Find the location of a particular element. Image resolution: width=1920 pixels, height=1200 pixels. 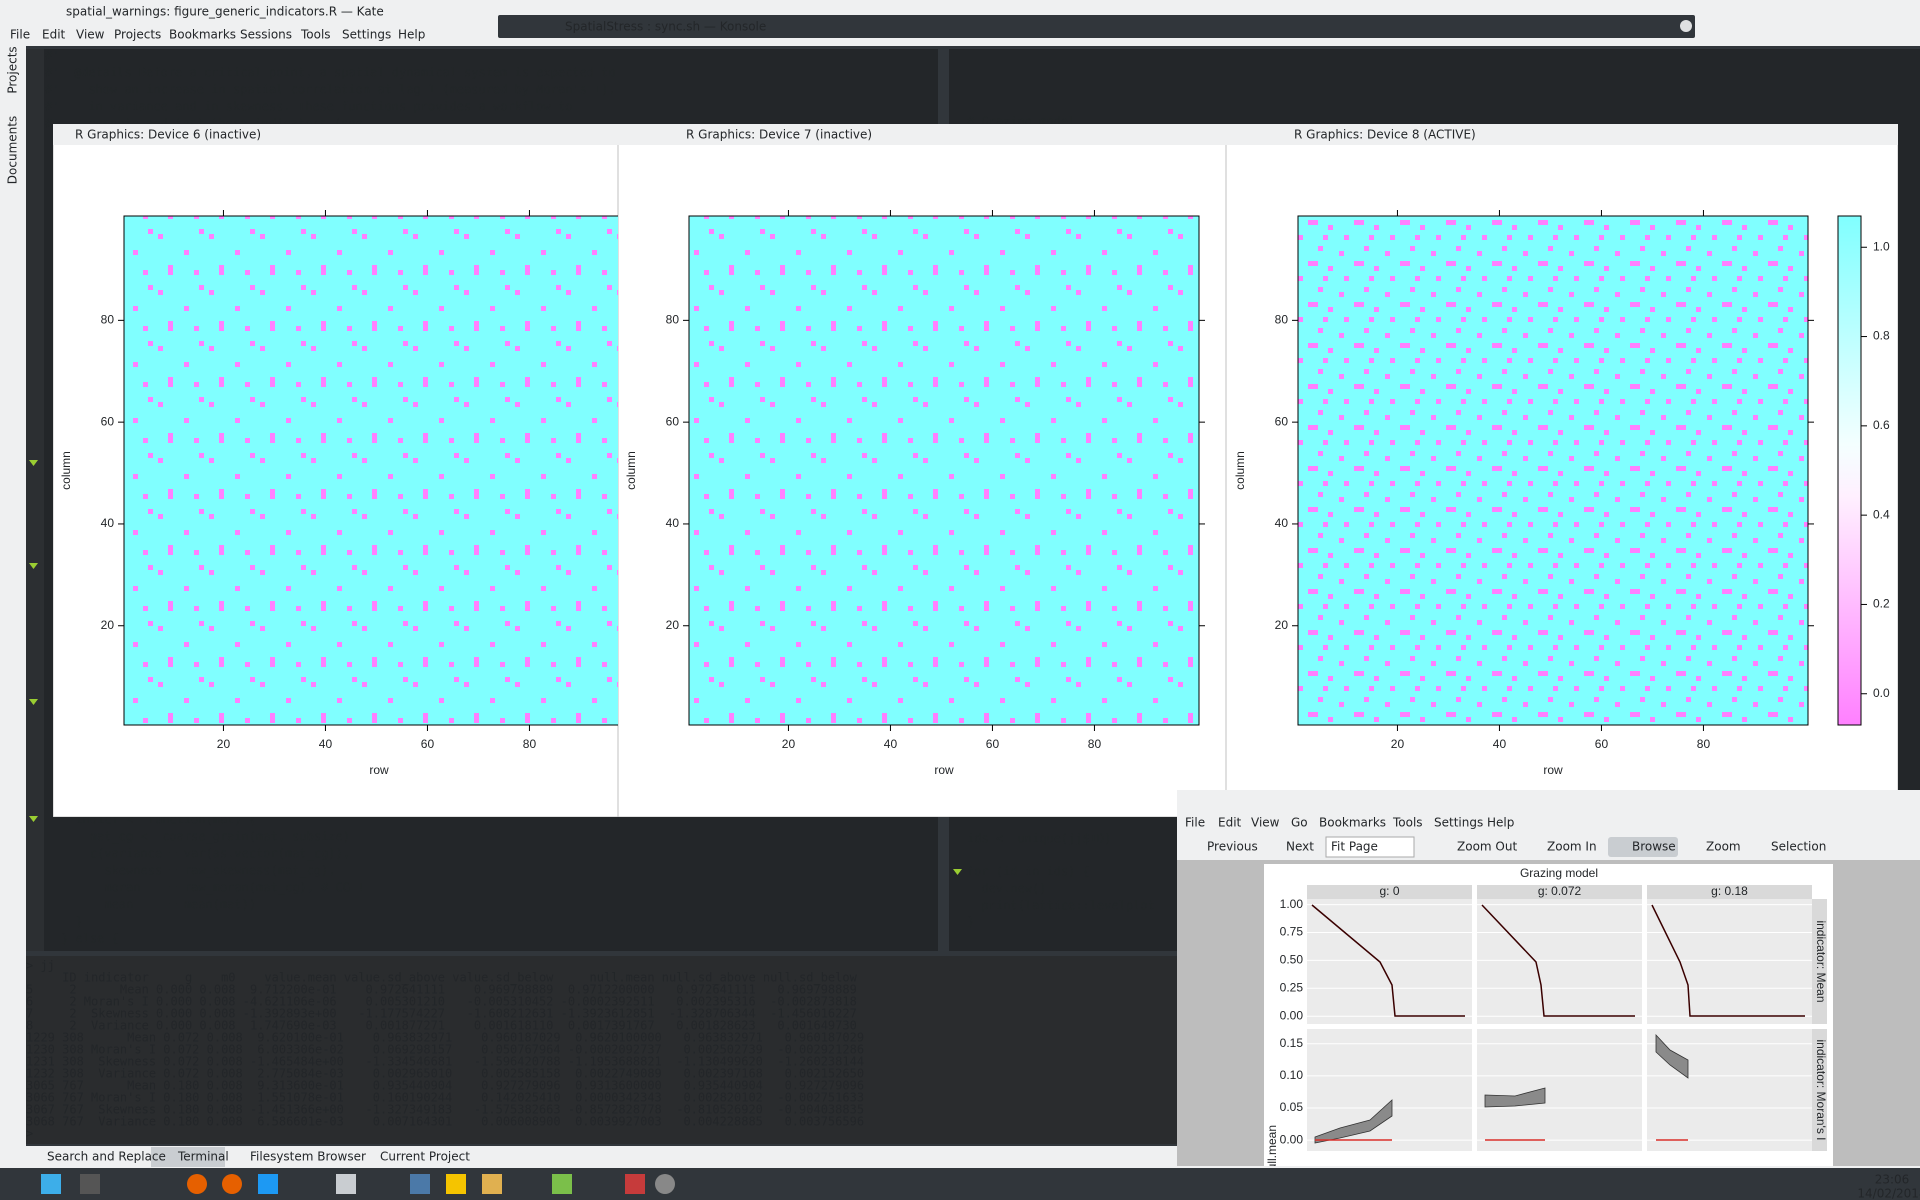

menu-item: Projects is located at coordinates (137, 35).